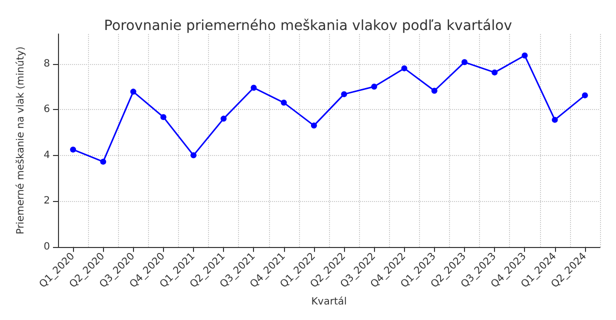  I want to click on chart-title: Porovnanie priemerného meškania vlakov podľa kvartálov, so click(308, 26).